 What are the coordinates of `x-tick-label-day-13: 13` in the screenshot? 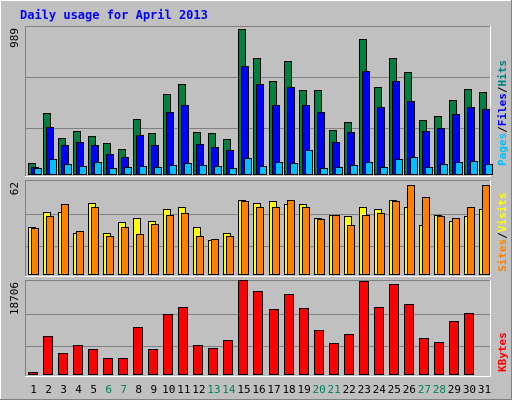 It's located at (213, 389).